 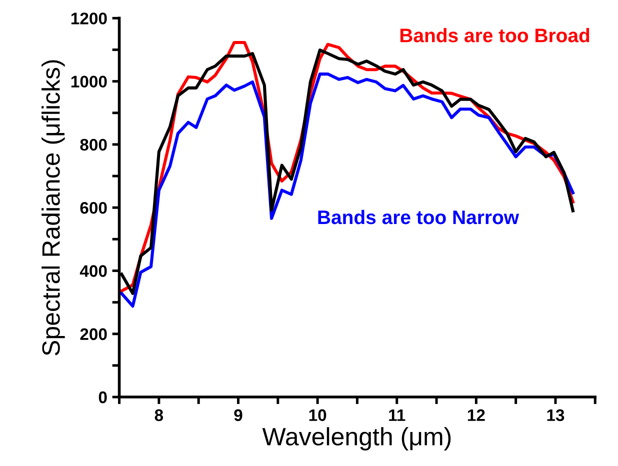 I want to click on y-tick-label: 600, so click(x=93, y=208).